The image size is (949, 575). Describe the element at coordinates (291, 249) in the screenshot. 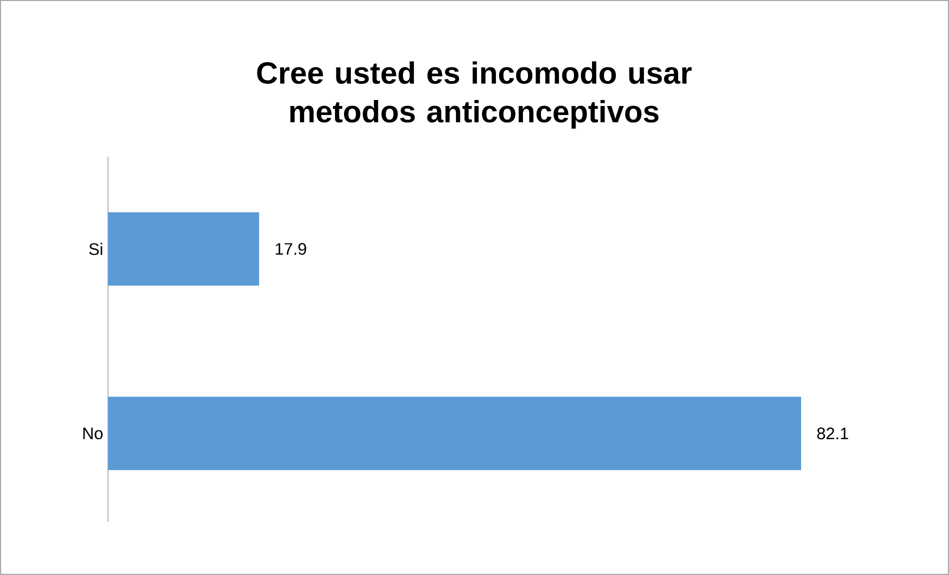

I see `data-label: 17.9` at that location.